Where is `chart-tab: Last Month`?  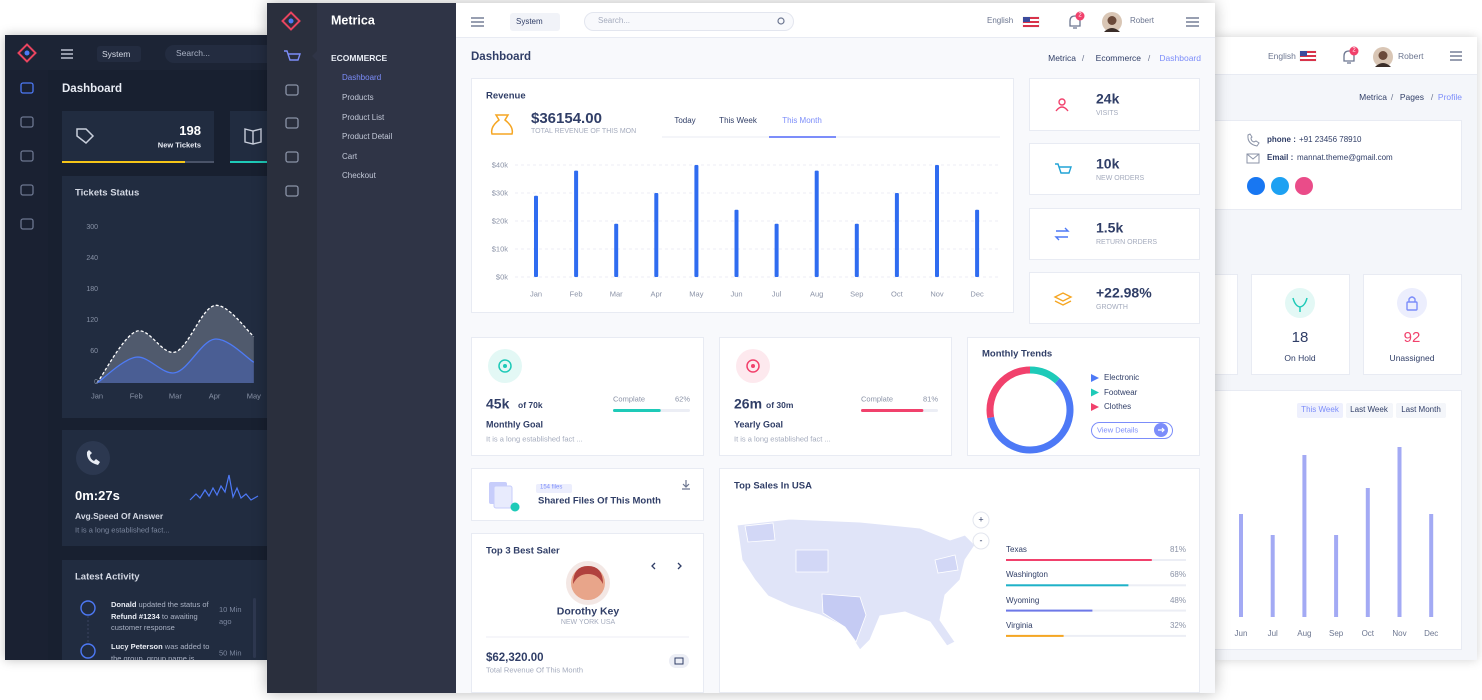
chart-tab: Last Month is located at coordinates (1421, 410).